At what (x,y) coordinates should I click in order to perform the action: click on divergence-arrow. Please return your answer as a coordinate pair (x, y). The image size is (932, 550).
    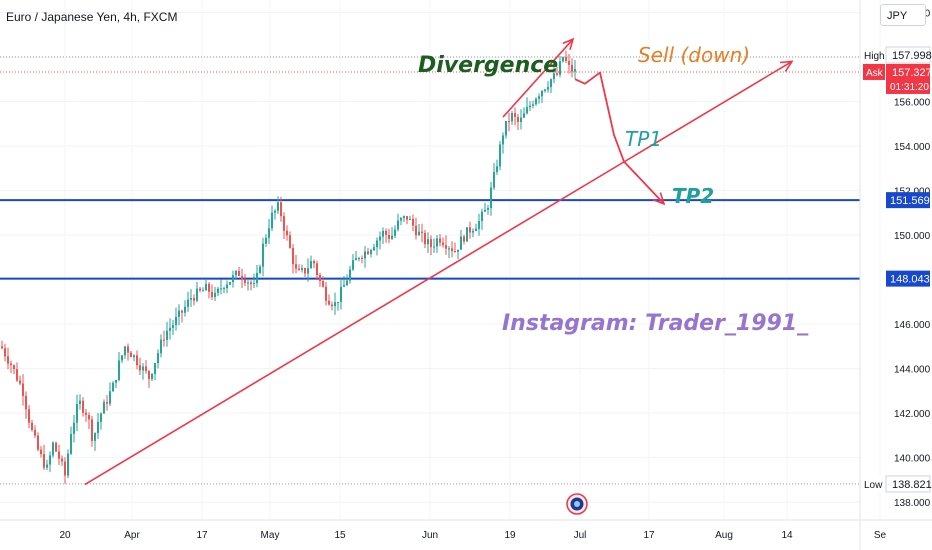
    Looking at the image, I should click on (538, 78).